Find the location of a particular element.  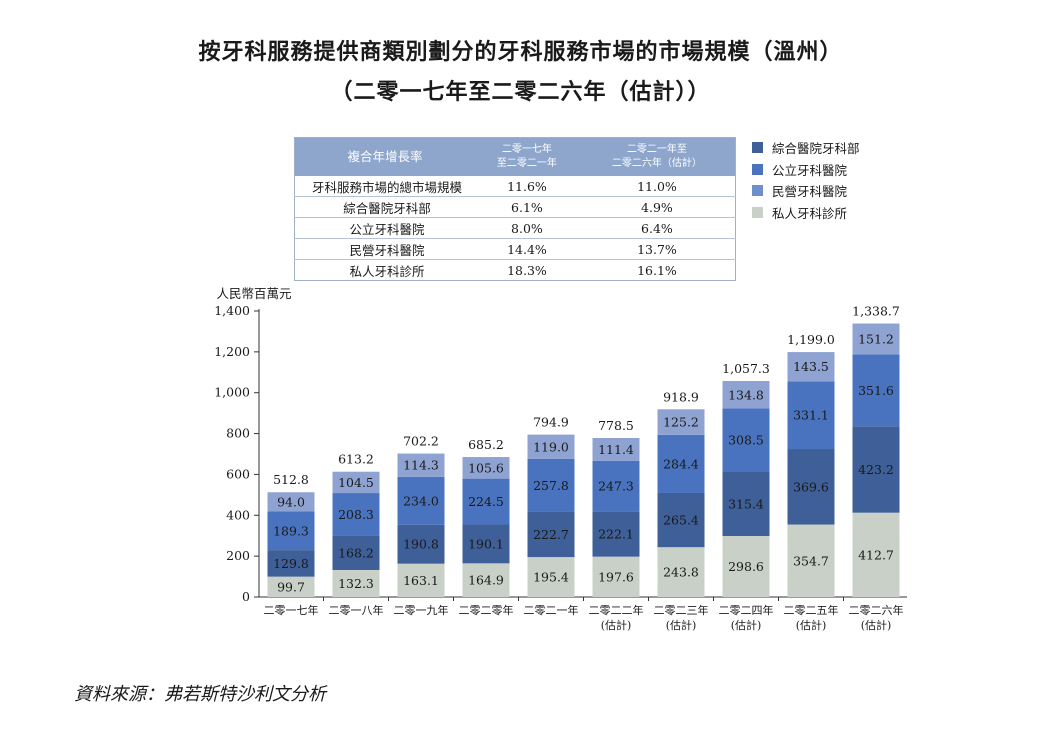

cagr-col2-line2: 二零二六年（估計） is located at coordinates (656, 163).